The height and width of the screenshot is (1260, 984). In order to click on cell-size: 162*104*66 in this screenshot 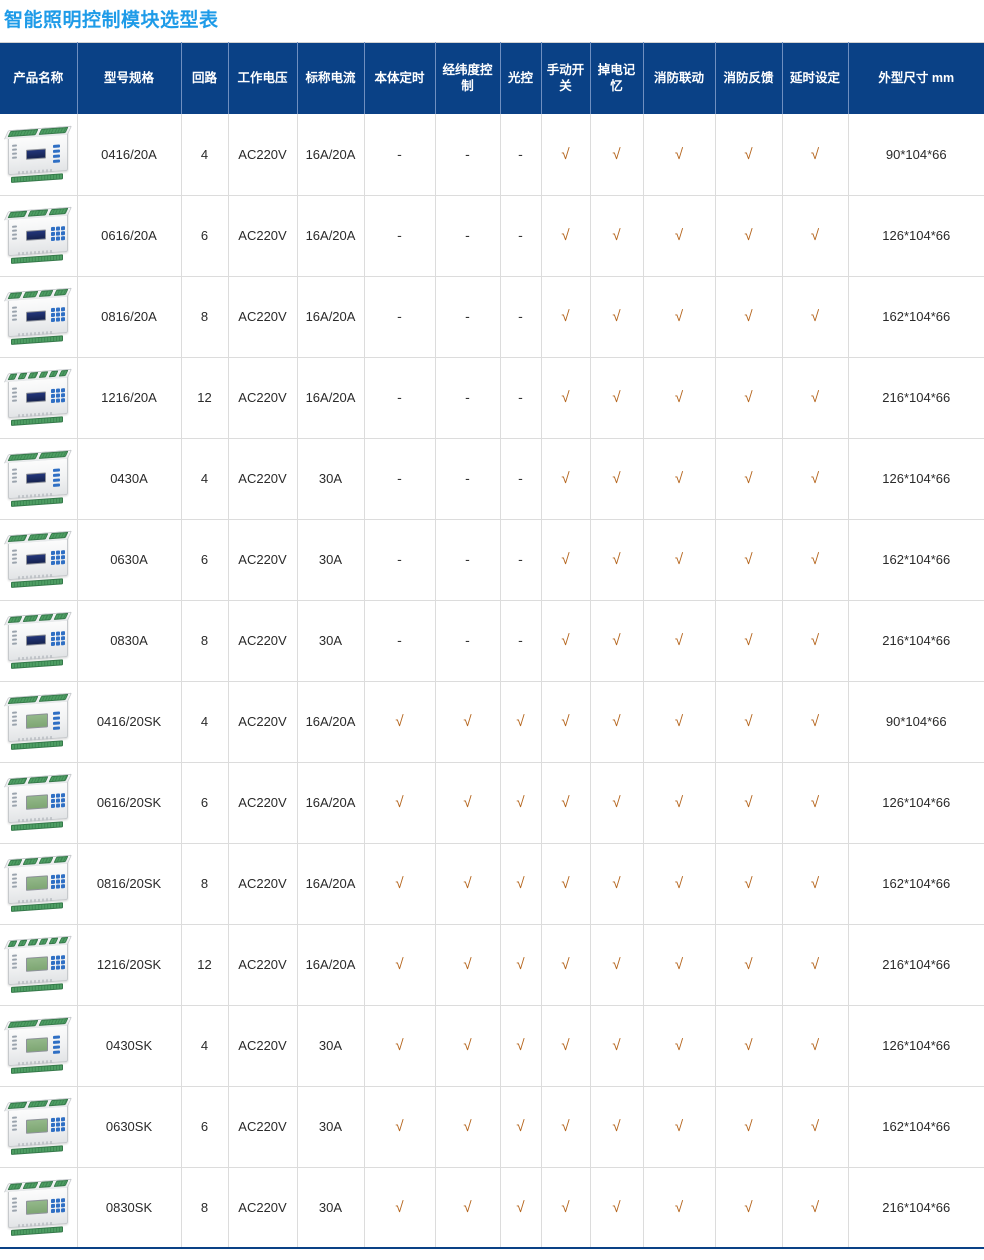, I will do `click(916, 884)`.